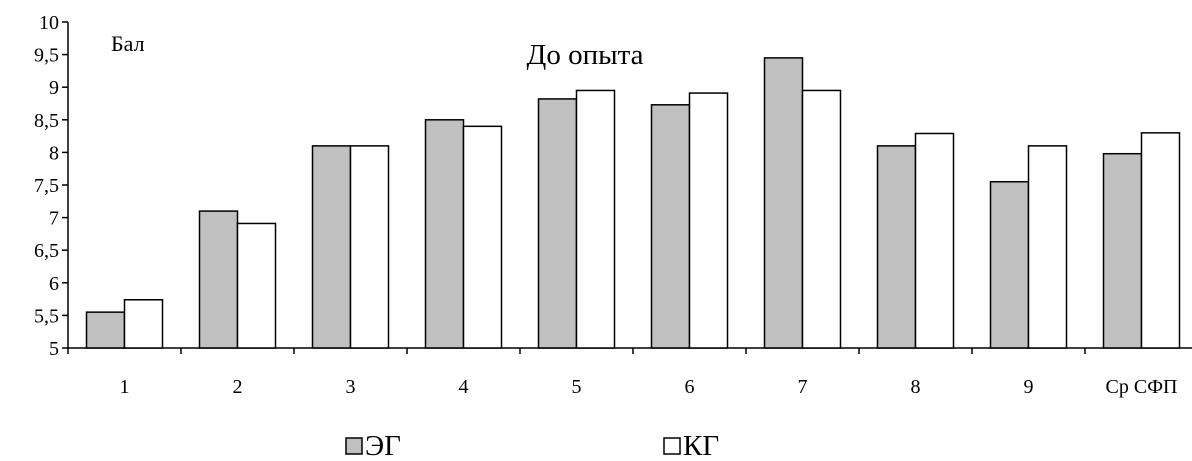 The image size is (1192, 461). Describe the element at coordinates (916, 387) in the screenshot. I see `x-tick-label: 8` at that location.